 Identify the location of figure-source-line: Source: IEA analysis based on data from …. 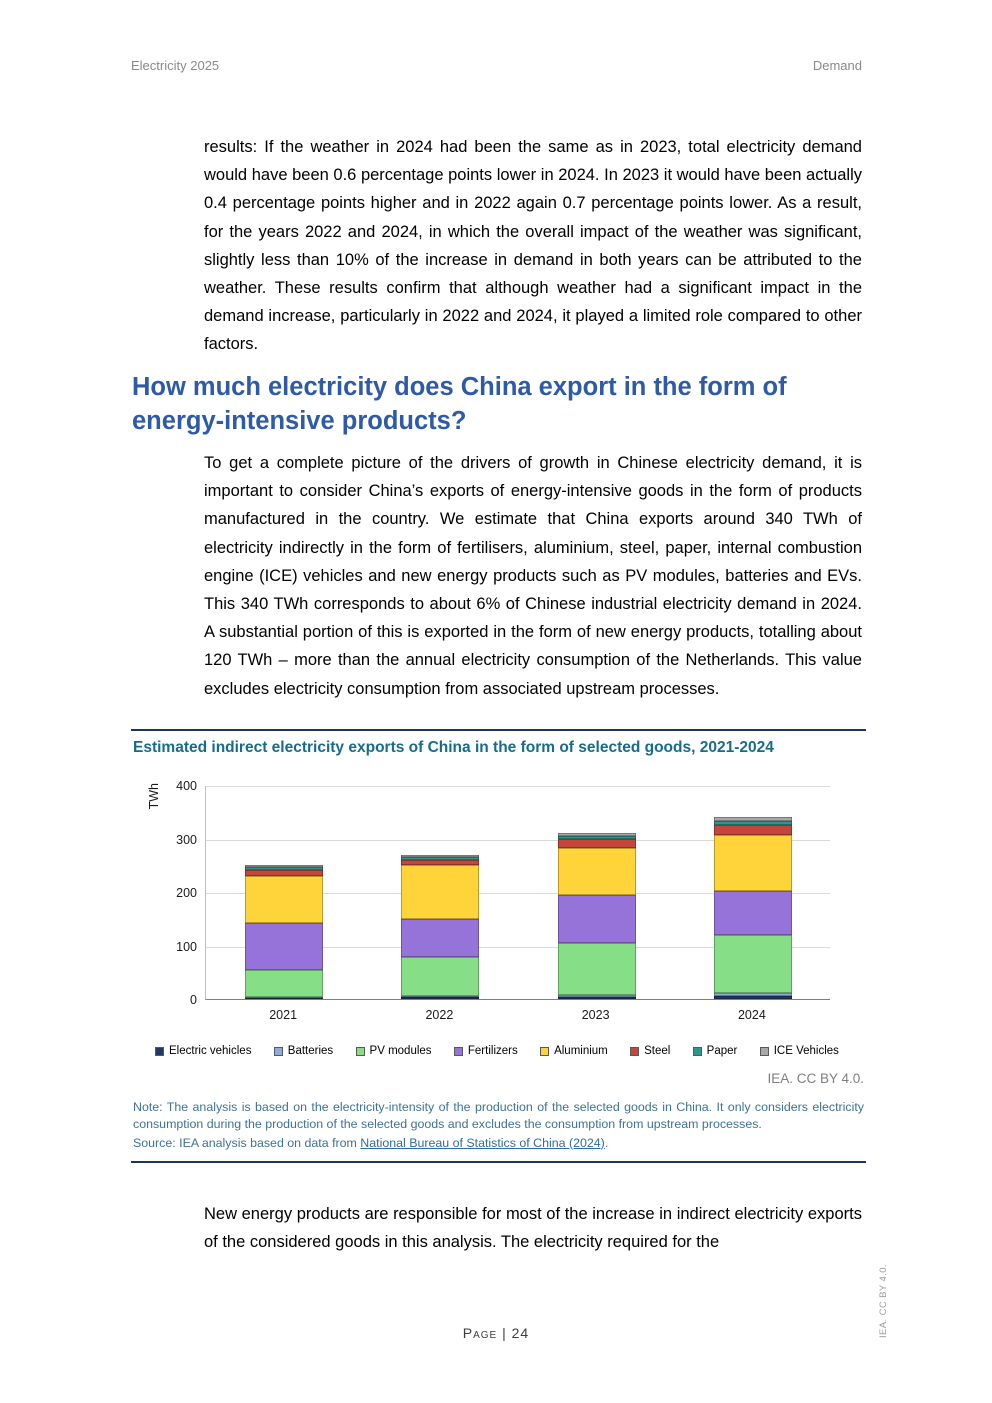
(498, 1143).